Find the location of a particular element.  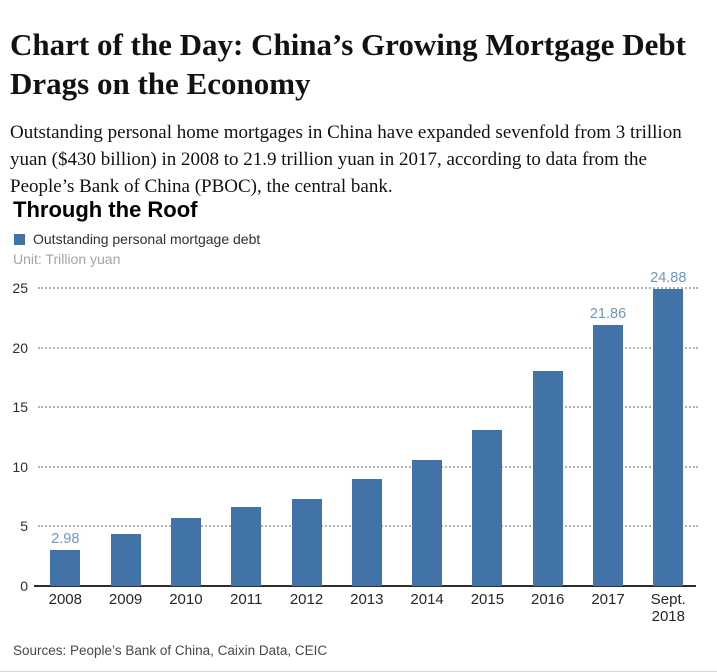

y-tick-15: 15 is located at coordinates (20, 407).